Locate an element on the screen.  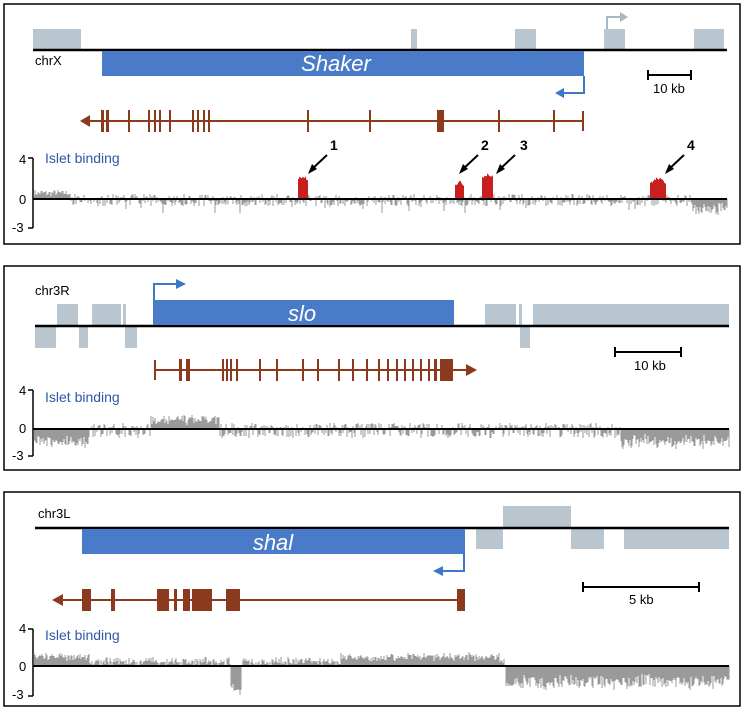
svg-text: 3 is located at coordinates (524, 145).